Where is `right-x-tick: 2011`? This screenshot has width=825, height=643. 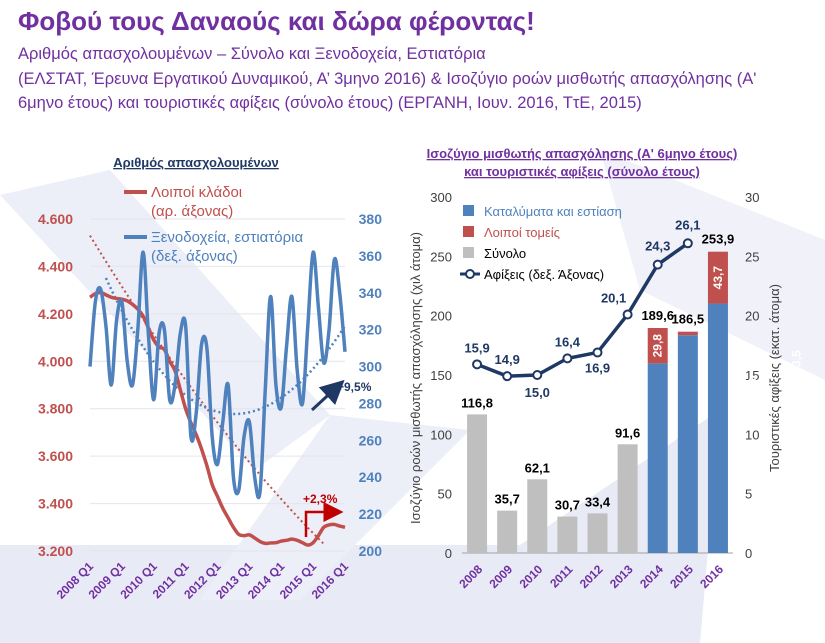 right-x-tick: 2011 is located at coordinates (561, 576).